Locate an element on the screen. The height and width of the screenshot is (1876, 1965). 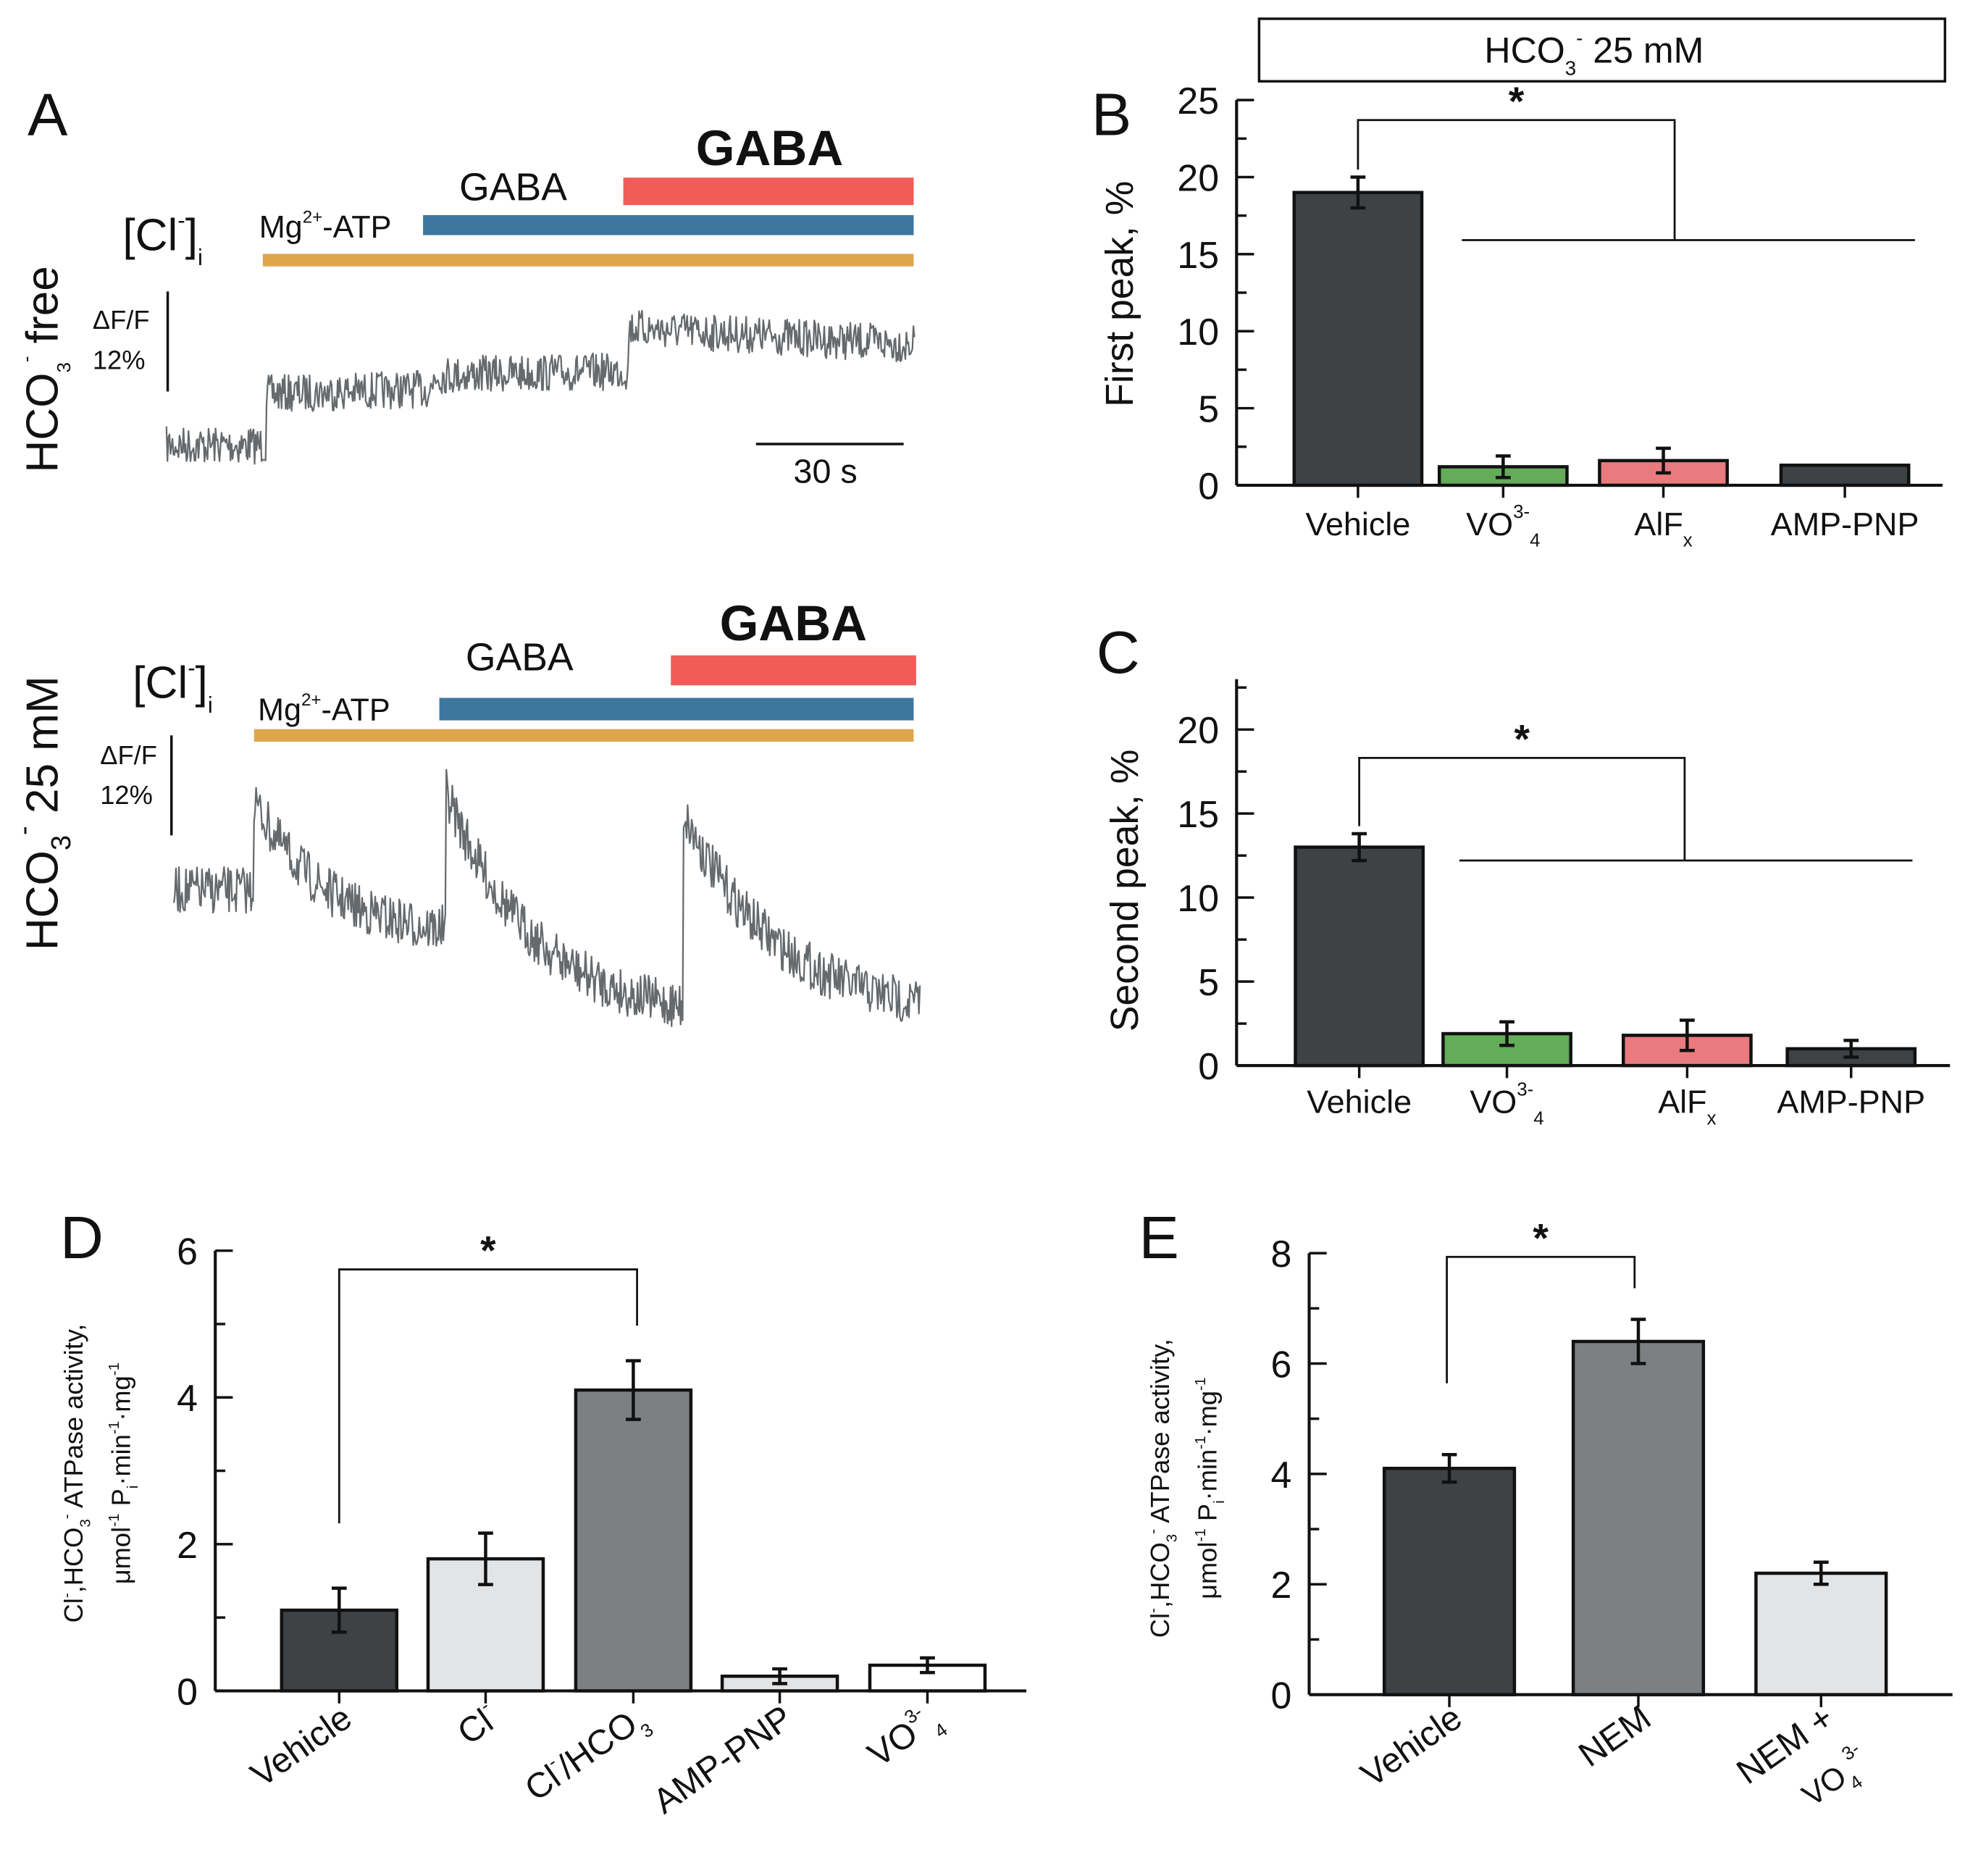
panel-c-letter: C is located at coordinates (1118, 653).